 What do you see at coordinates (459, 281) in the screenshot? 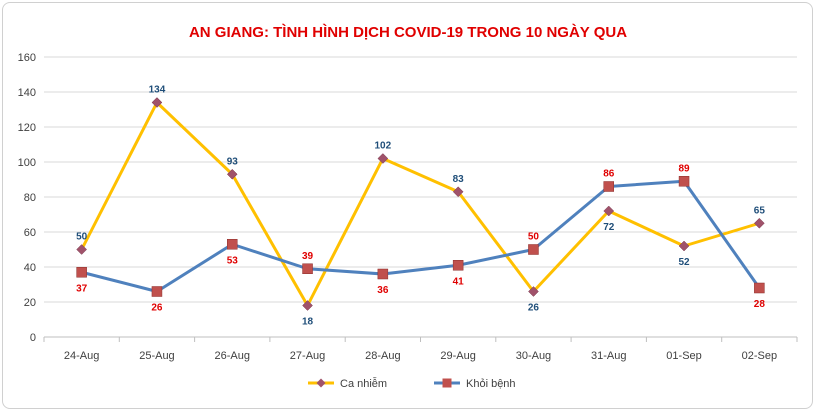
I see `data-label: 41` at bounding box center [459, 281].